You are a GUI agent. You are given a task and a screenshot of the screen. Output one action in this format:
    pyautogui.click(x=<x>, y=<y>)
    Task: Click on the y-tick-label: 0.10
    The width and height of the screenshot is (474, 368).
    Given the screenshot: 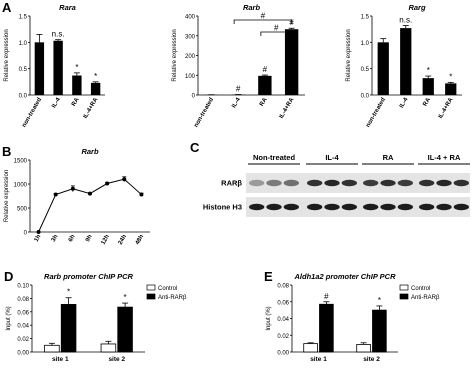 What is the action you would take?
    pyautogui.click(x=23, y=287)
    